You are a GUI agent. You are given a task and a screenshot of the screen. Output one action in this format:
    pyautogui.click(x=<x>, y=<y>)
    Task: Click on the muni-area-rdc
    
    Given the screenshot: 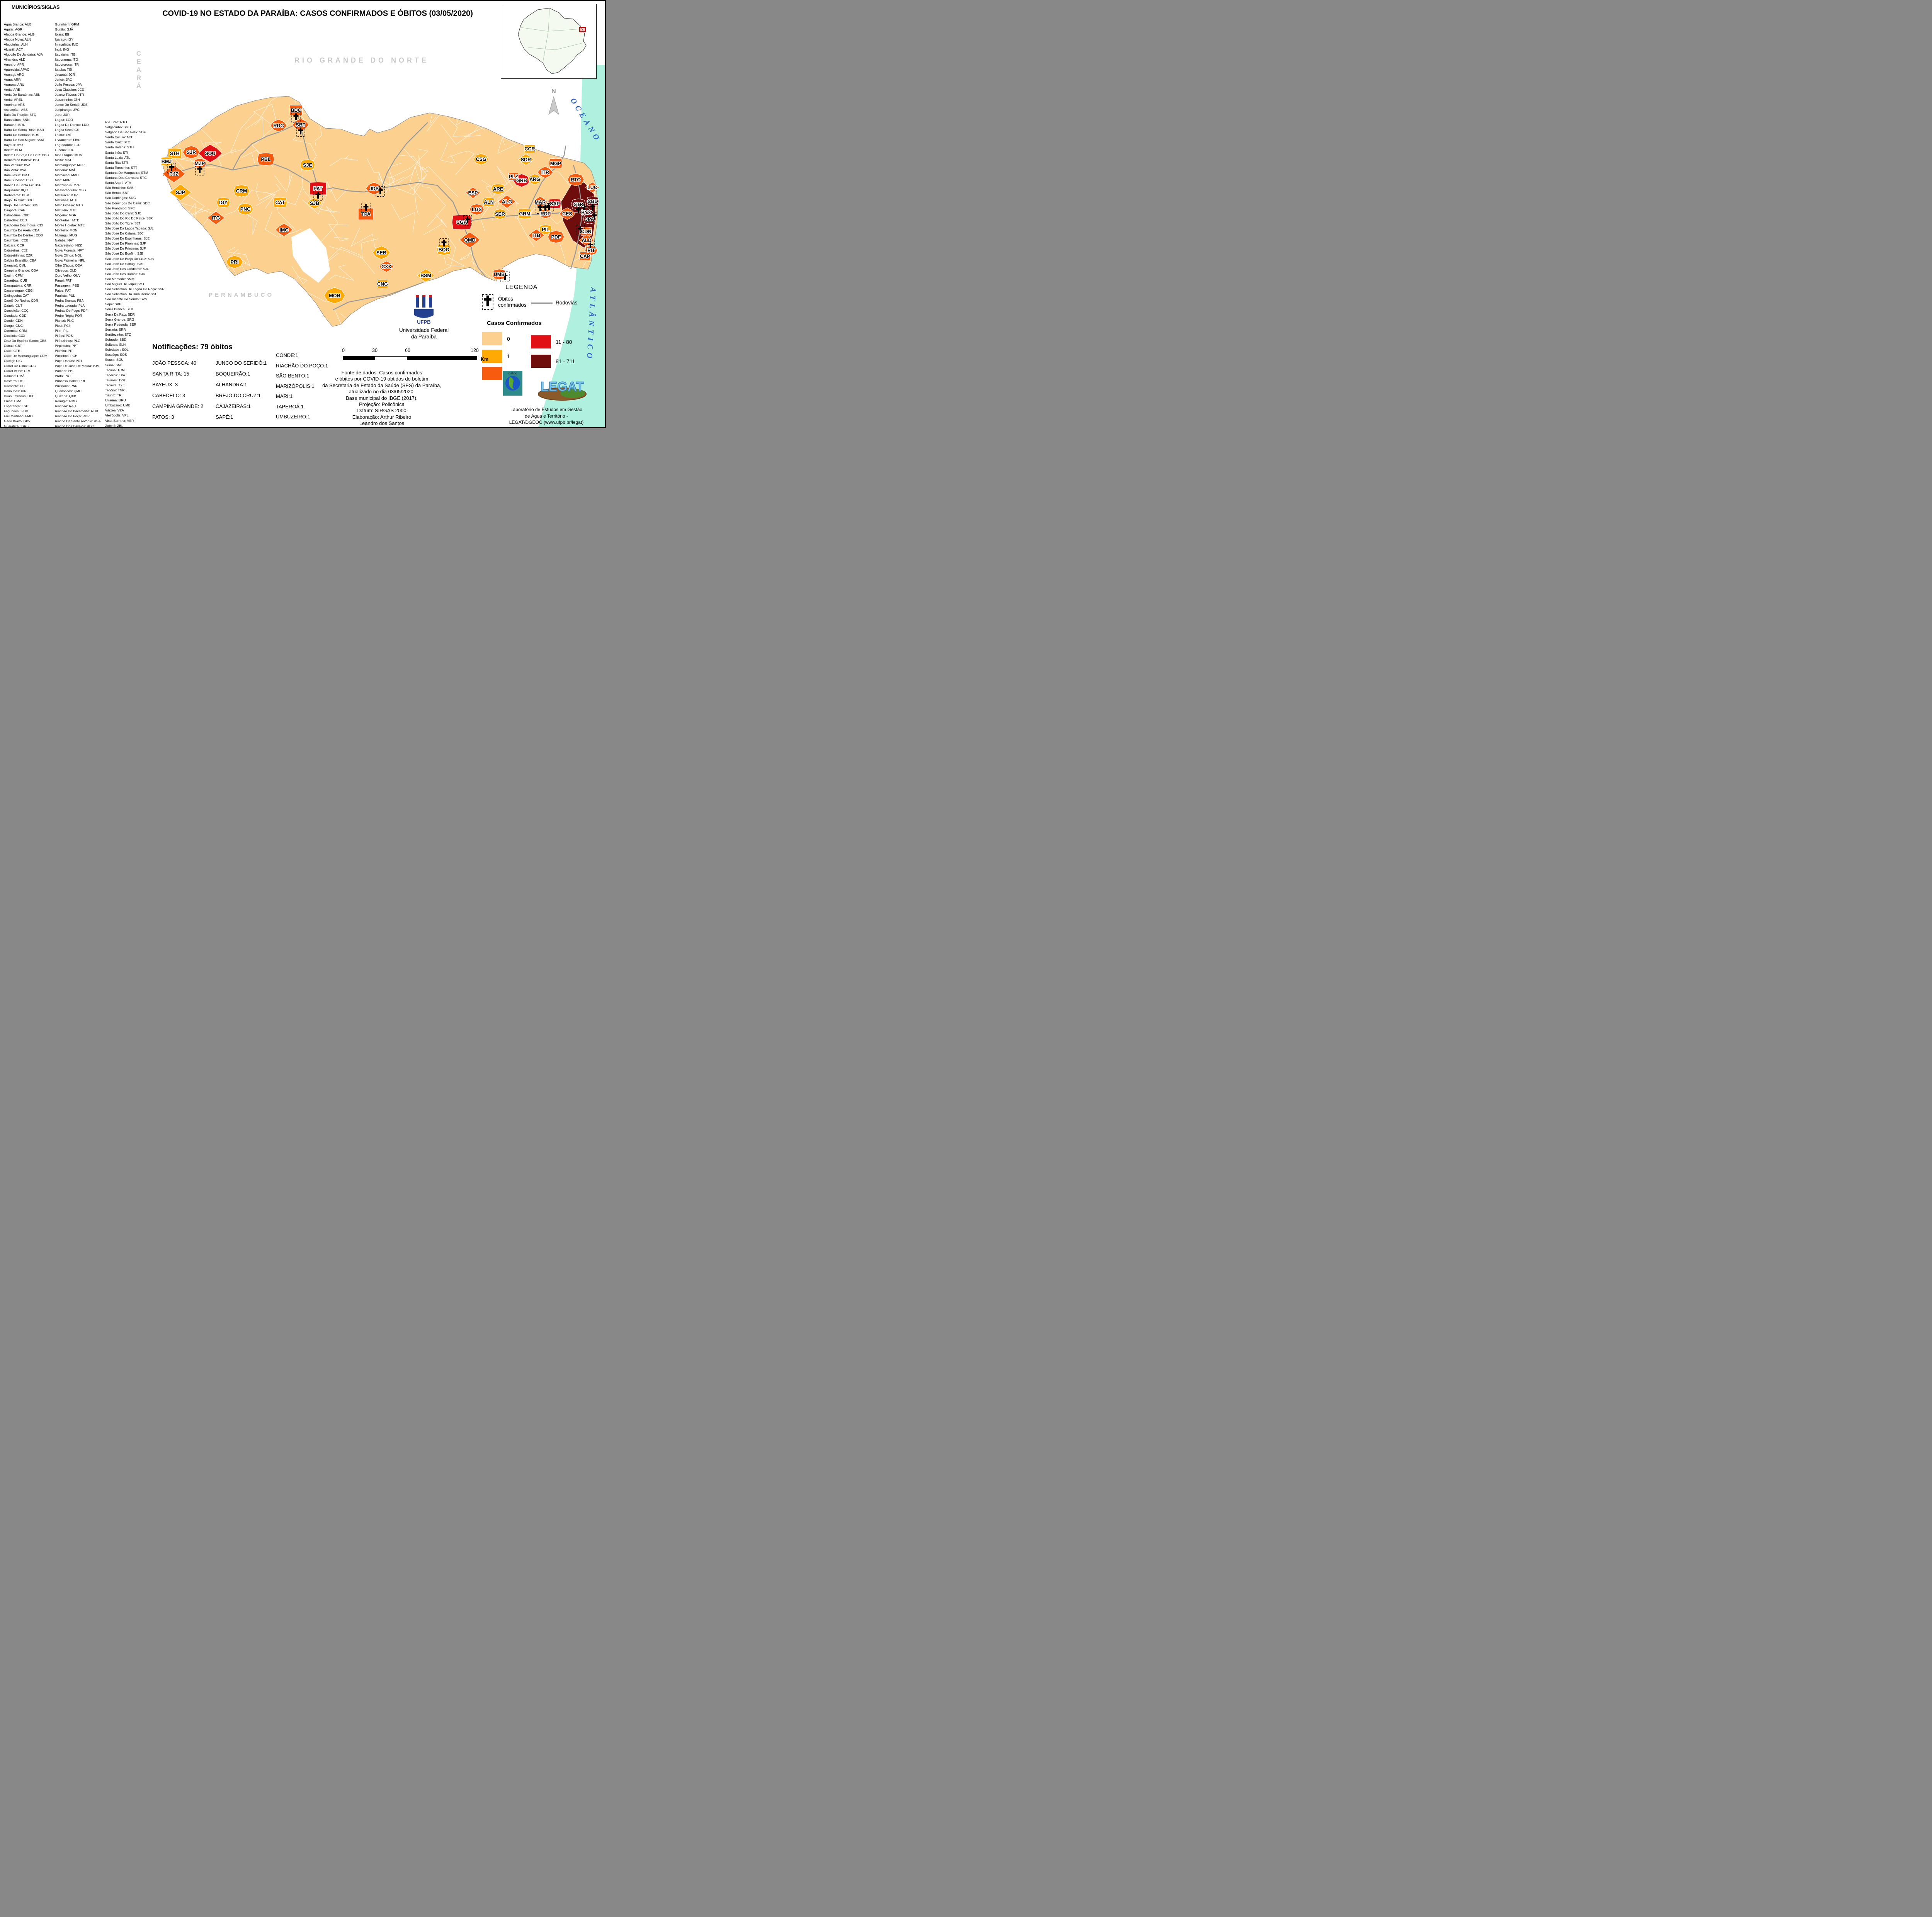 What is the action you would take?
    pyautogui.click(x=278, y=126)
    